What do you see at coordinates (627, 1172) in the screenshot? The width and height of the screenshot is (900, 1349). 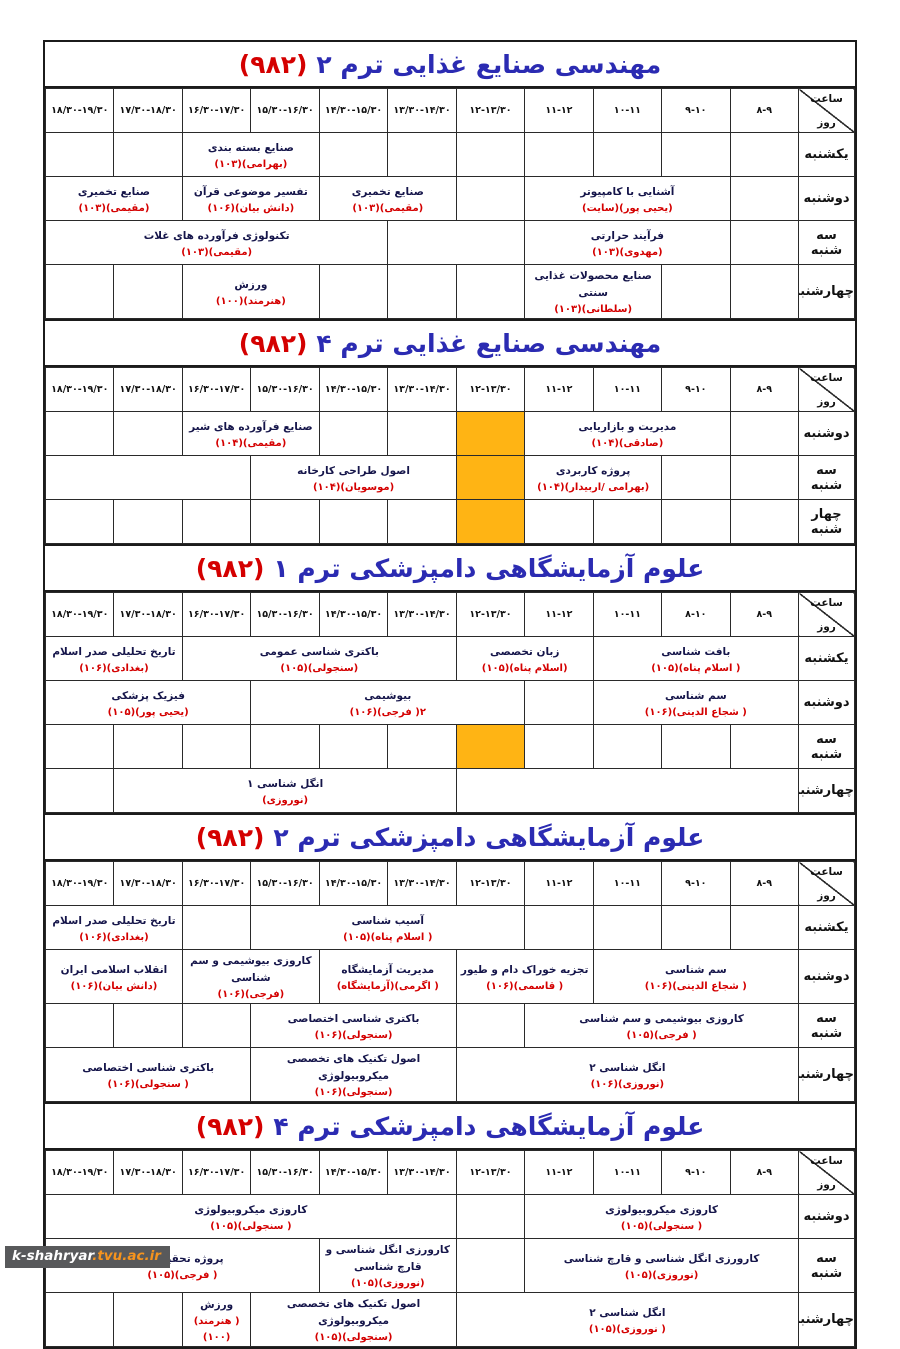 I see `time-header-cell: ۱۰-۱۱` at bounding box center [627, 1172].